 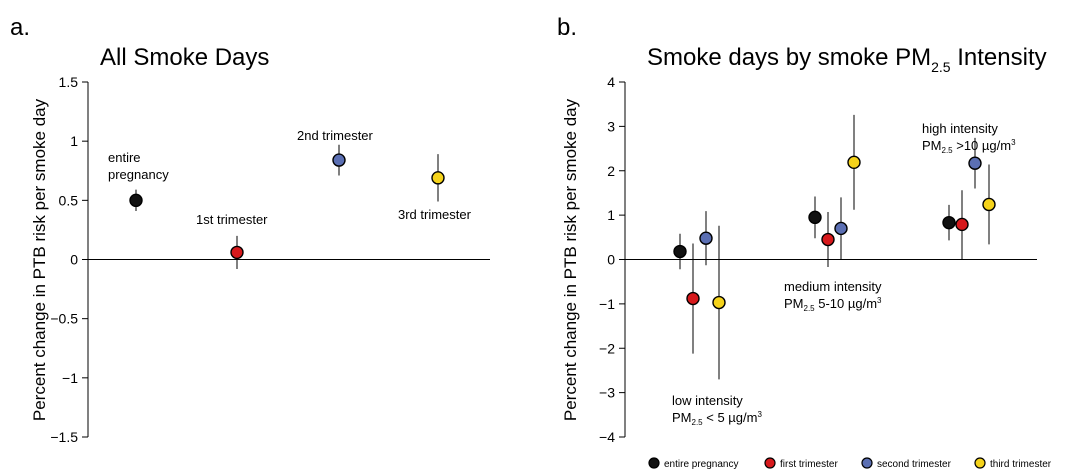 I want to click on panel-b-y-tick-label: 4, so click(x=611, y=82).